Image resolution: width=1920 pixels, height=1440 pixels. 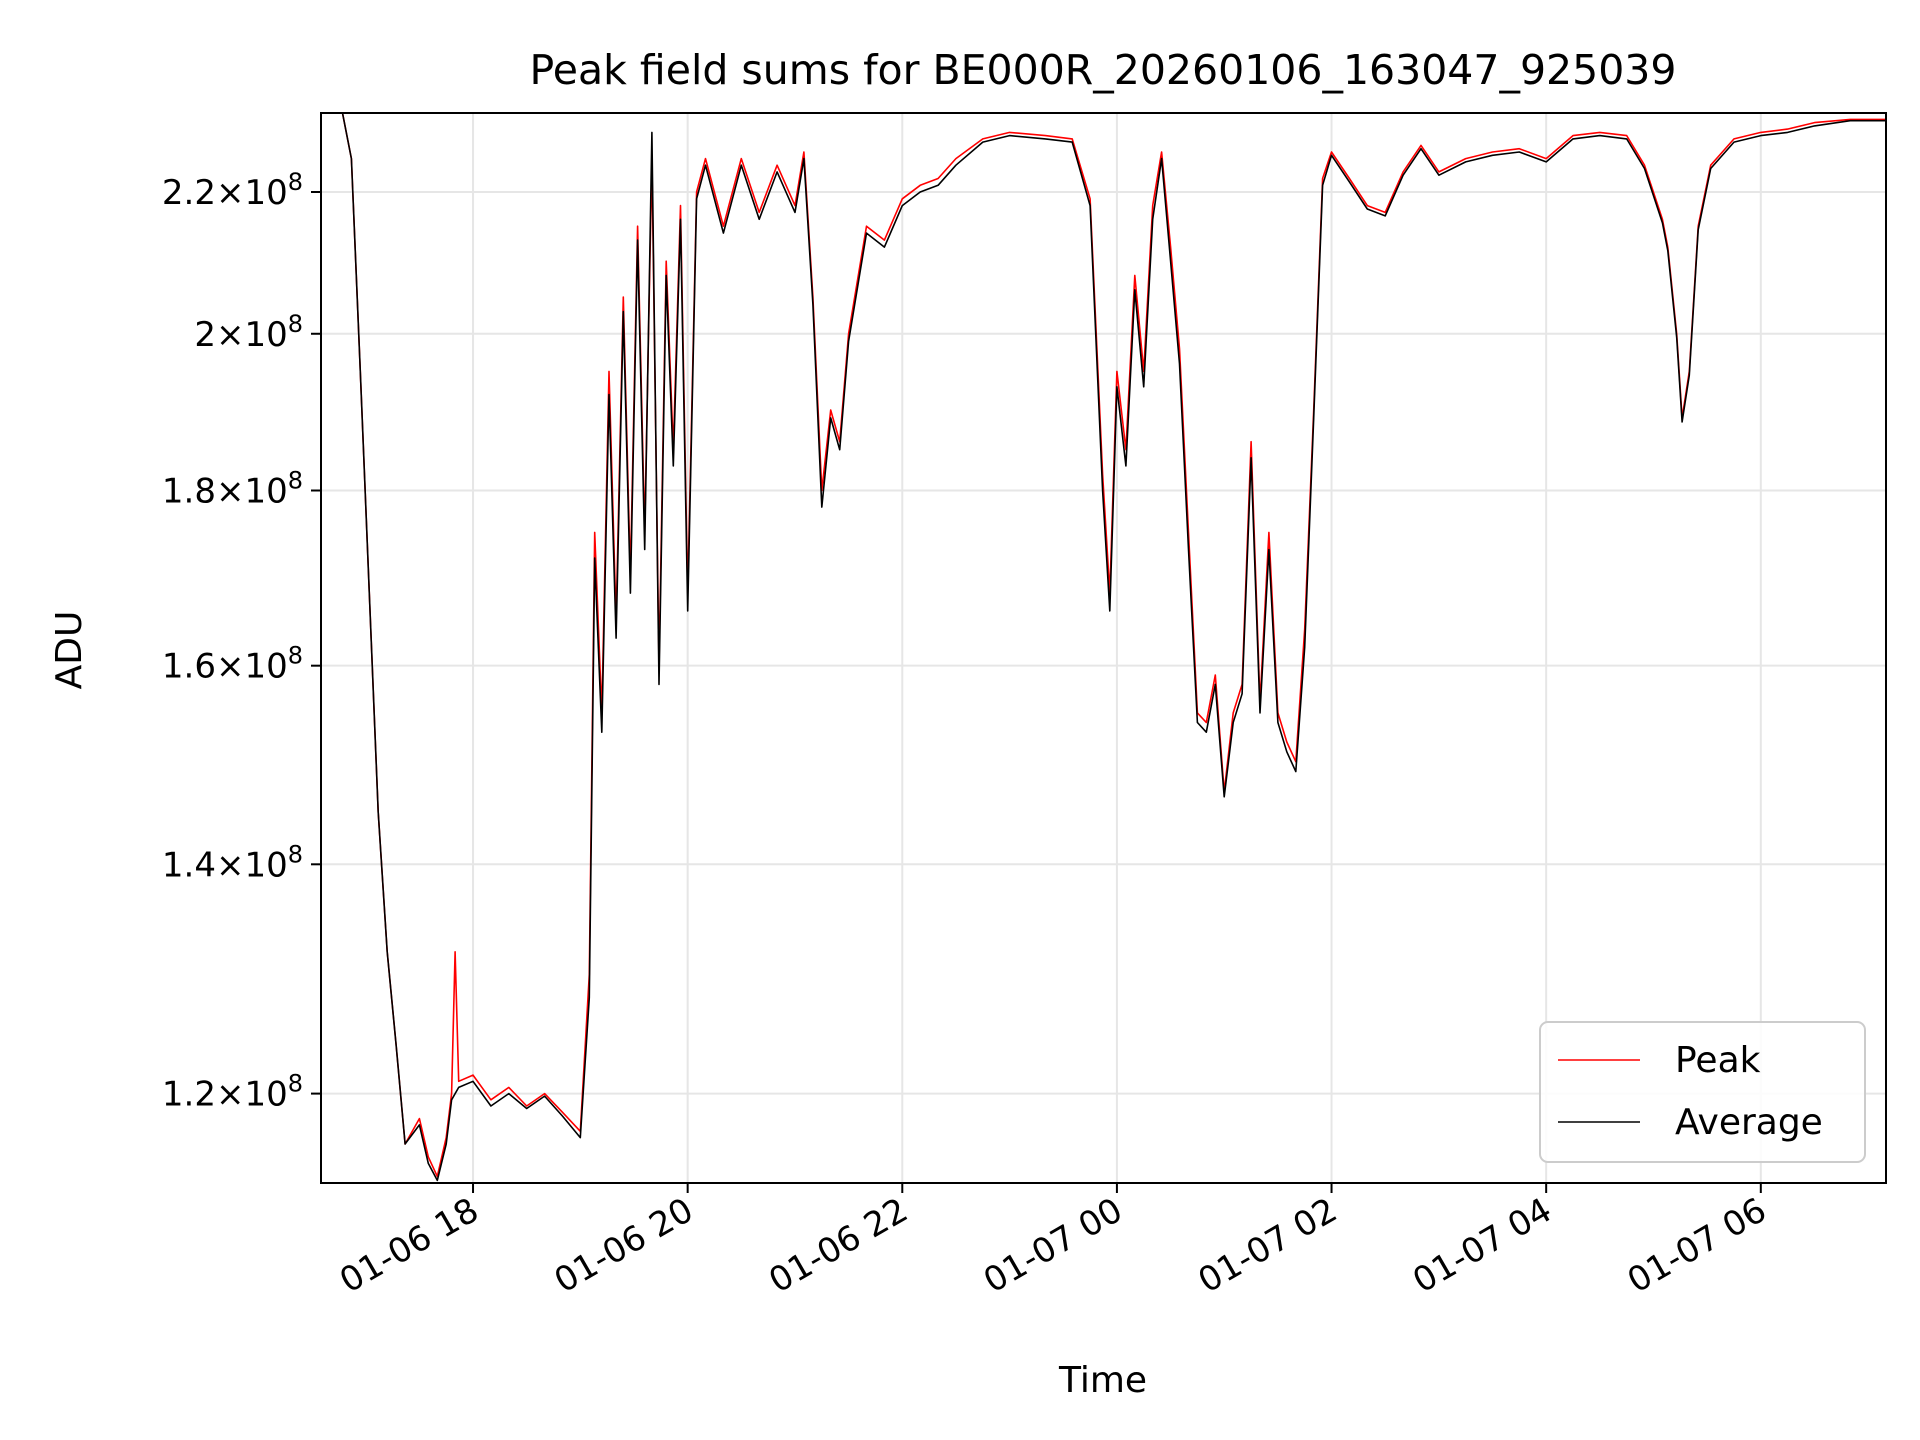 I want to click on legend-box, so click(x=1702, y=1092).